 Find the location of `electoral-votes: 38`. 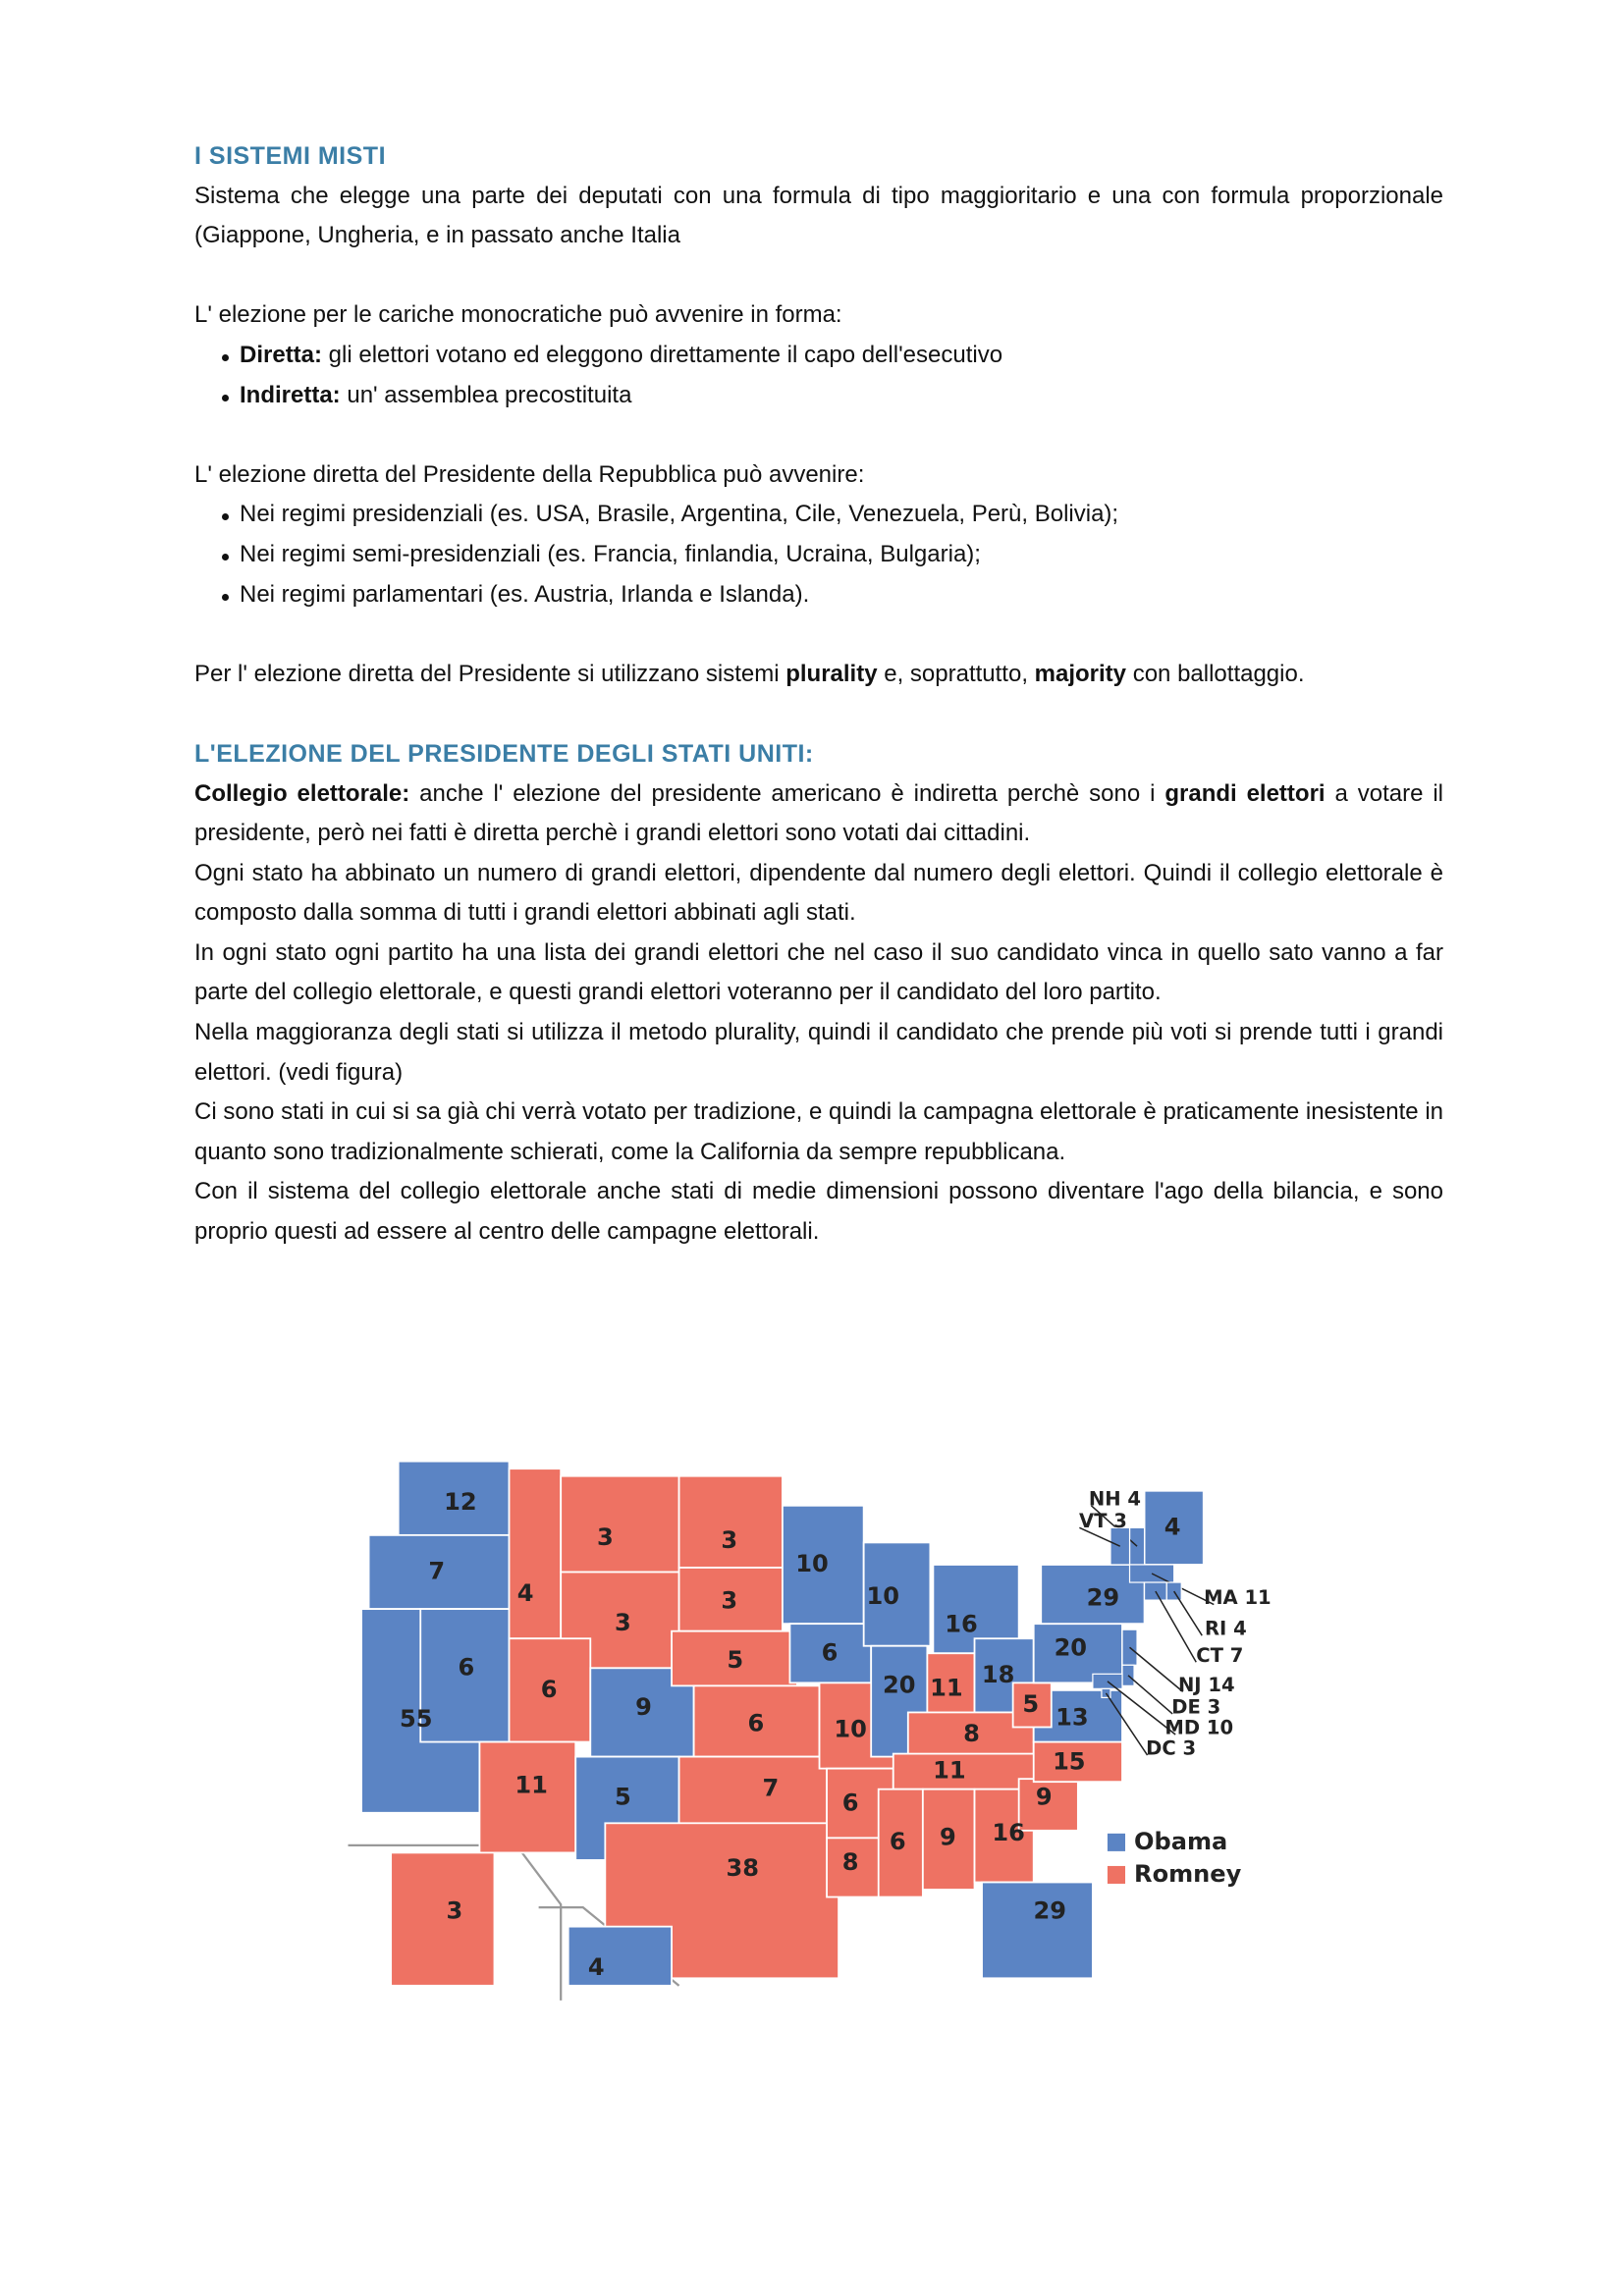

electoral-votes: 38 is located at coordinates (743, 1868).